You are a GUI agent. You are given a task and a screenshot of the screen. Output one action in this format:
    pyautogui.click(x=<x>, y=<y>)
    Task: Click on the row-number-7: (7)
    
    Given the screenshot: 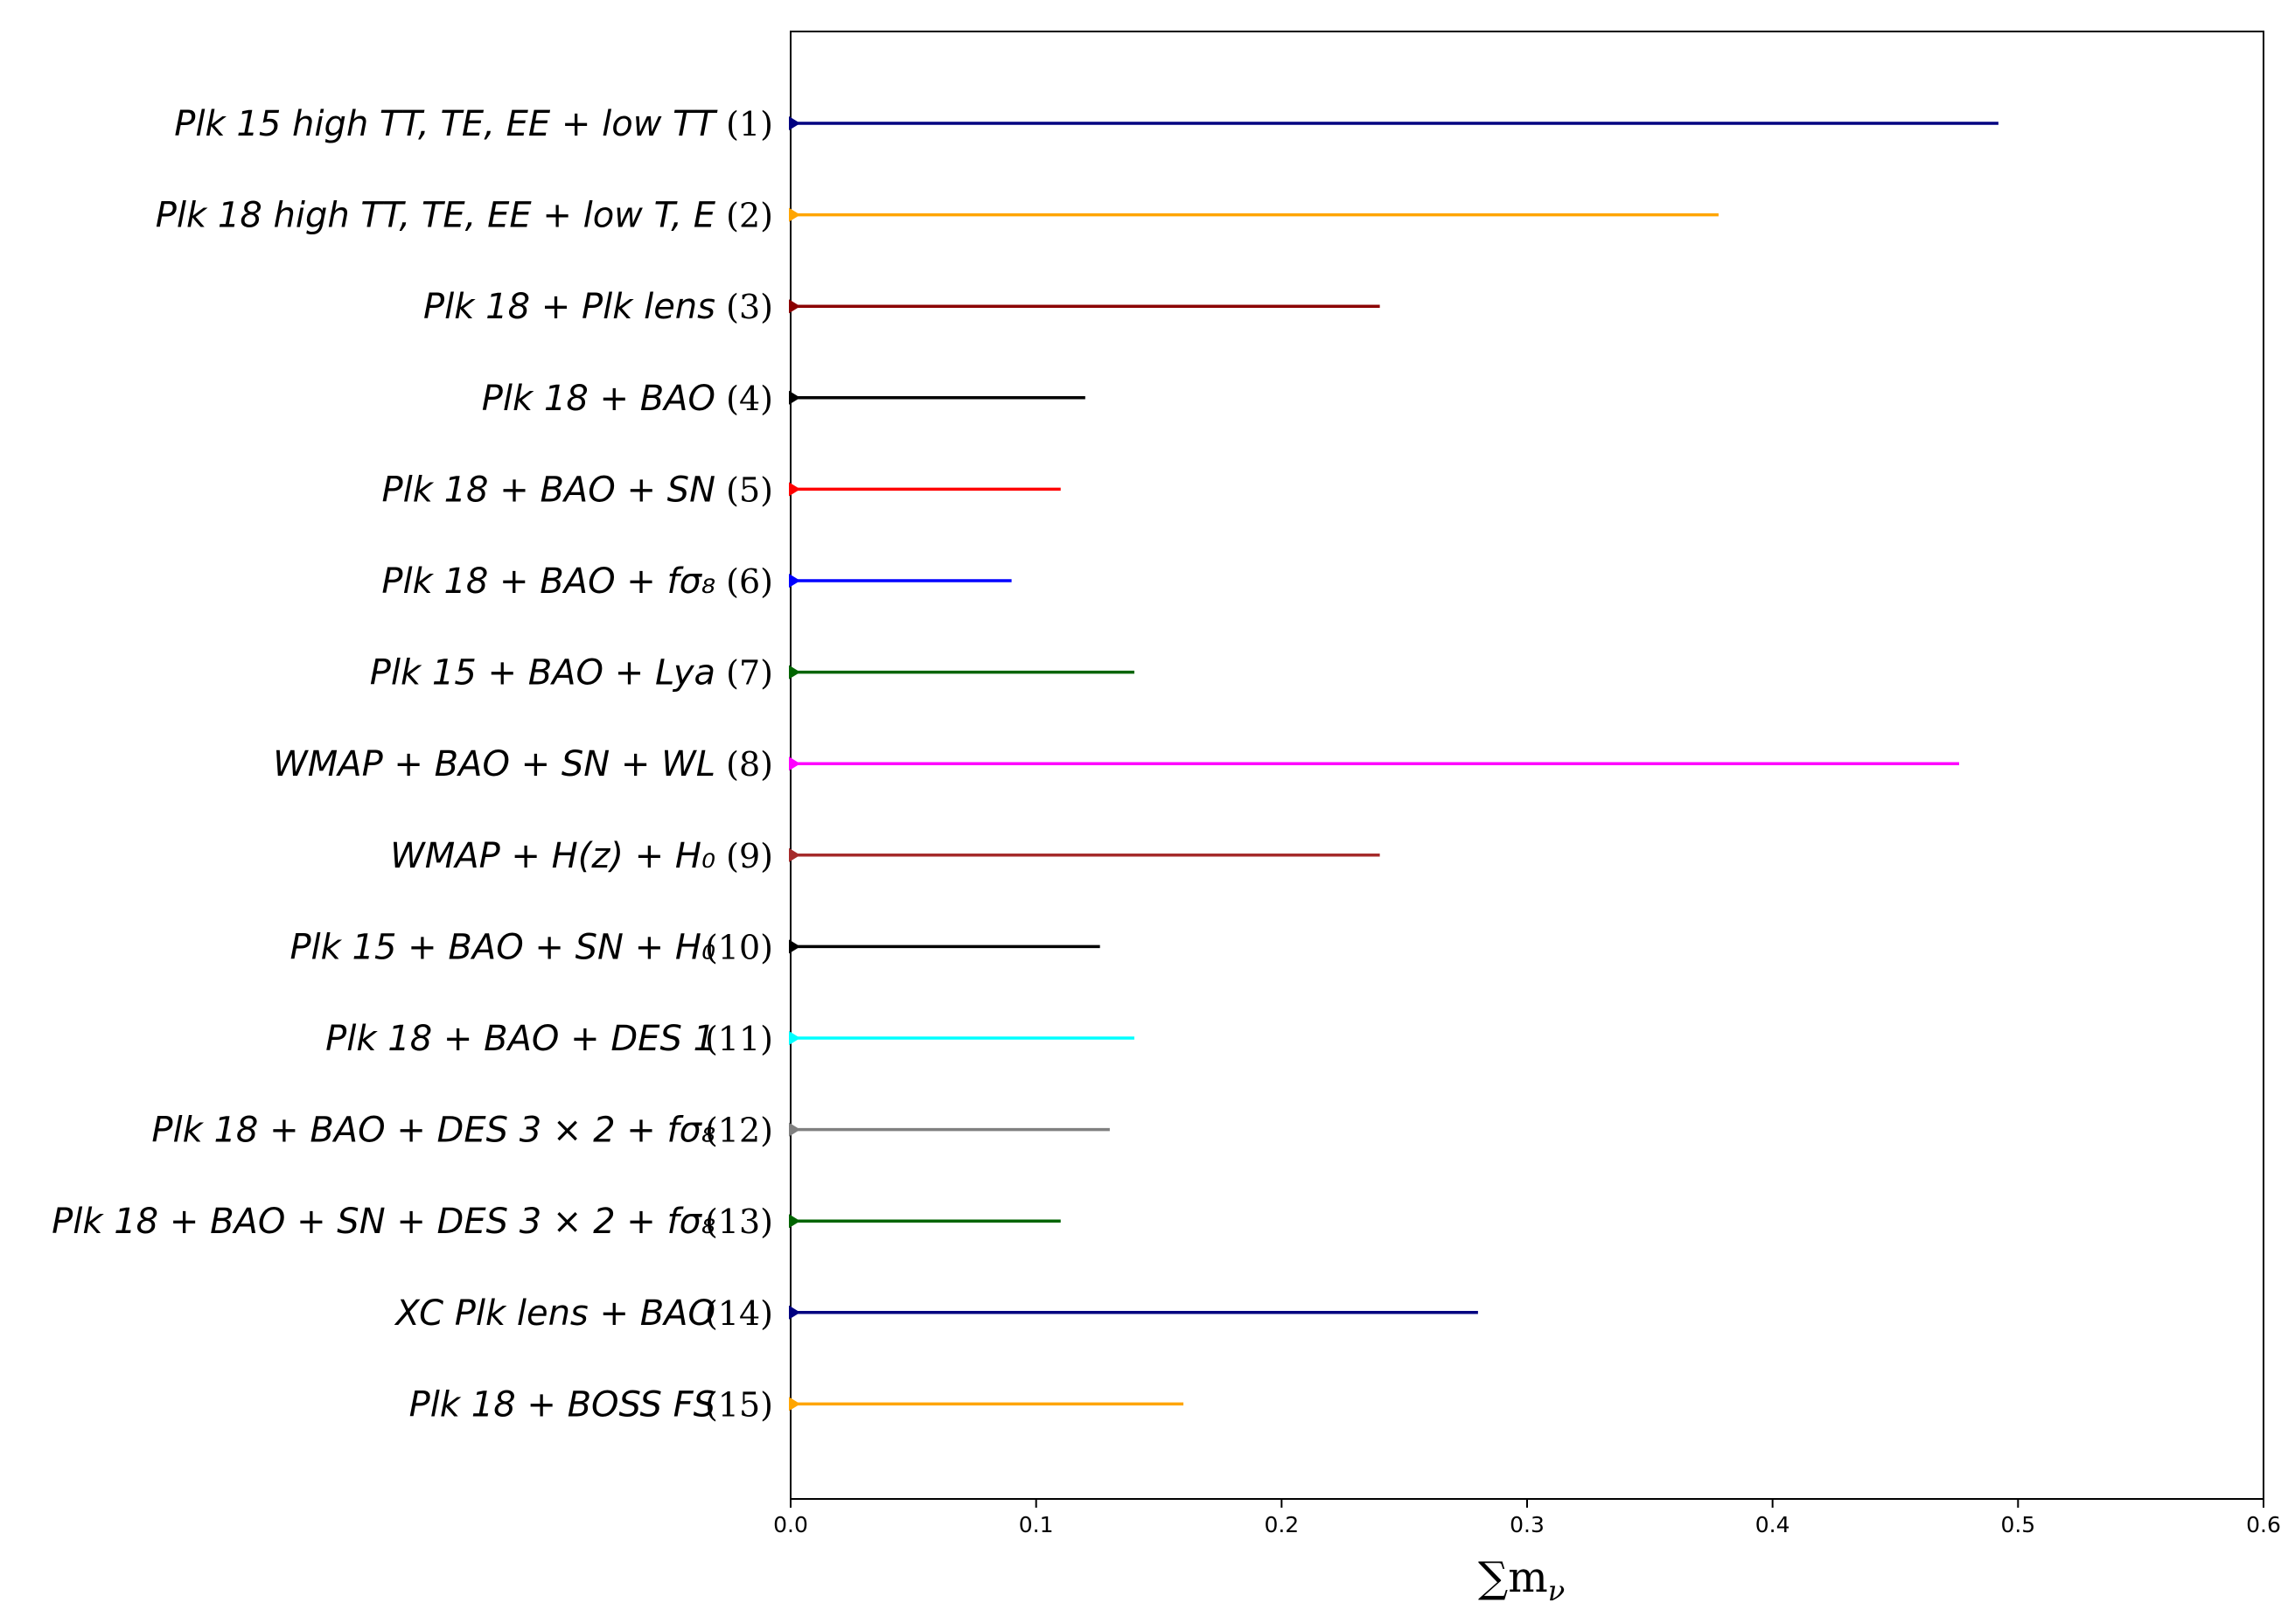 What is the action you would take?
    pyautogui.click(x=750, y=673)
    